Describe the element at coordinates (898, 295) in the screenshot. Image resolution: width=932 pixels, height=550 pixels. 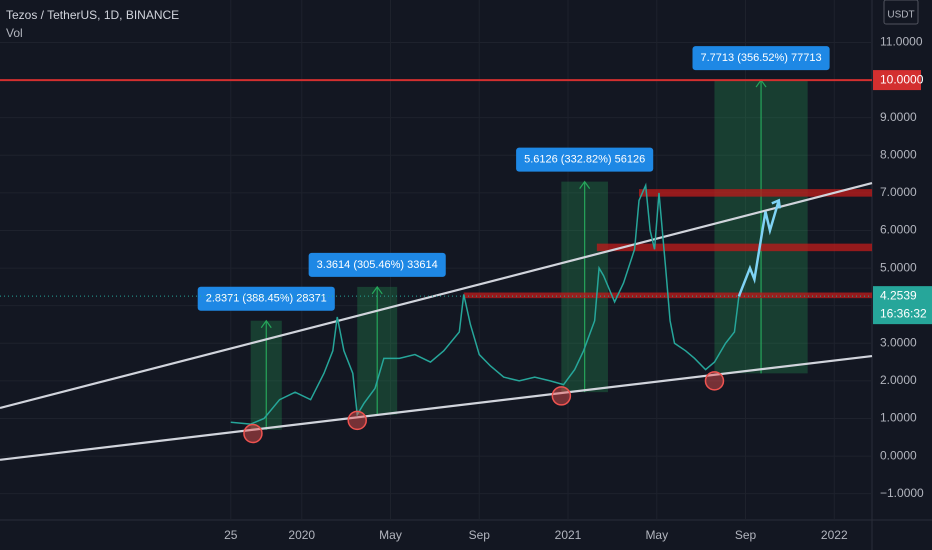
I see `last-price-label: 4.2539` at that location.